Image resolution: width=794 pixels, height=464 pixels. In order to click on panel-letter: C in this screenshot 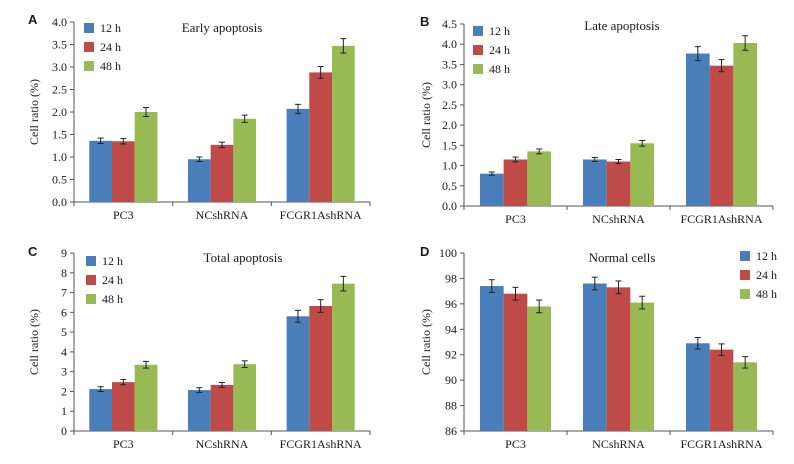, I will do `click(33, 251)`.